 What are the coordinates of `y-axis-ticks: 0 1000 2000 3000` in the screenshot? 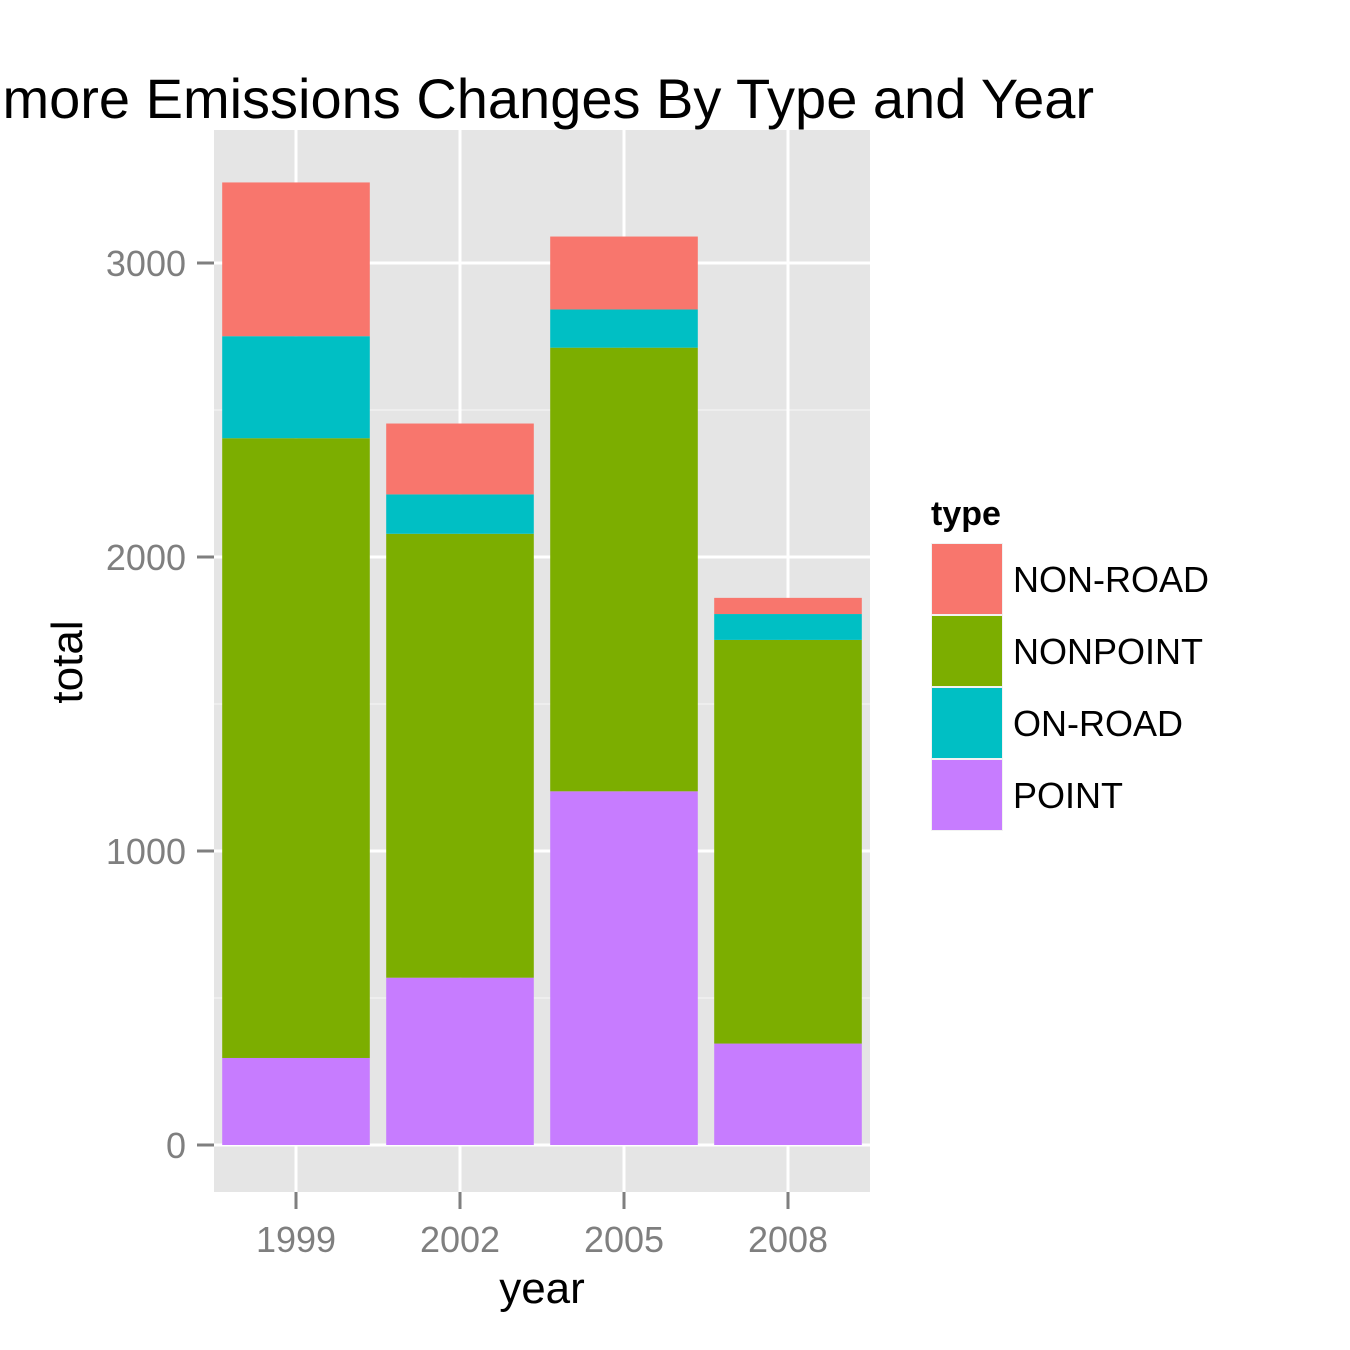 It's located at (160, 704).